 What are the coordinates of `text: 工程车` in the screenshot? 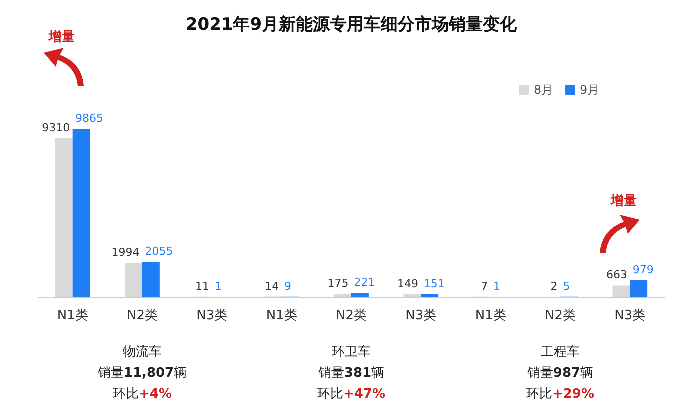 It's located at (560, 352).